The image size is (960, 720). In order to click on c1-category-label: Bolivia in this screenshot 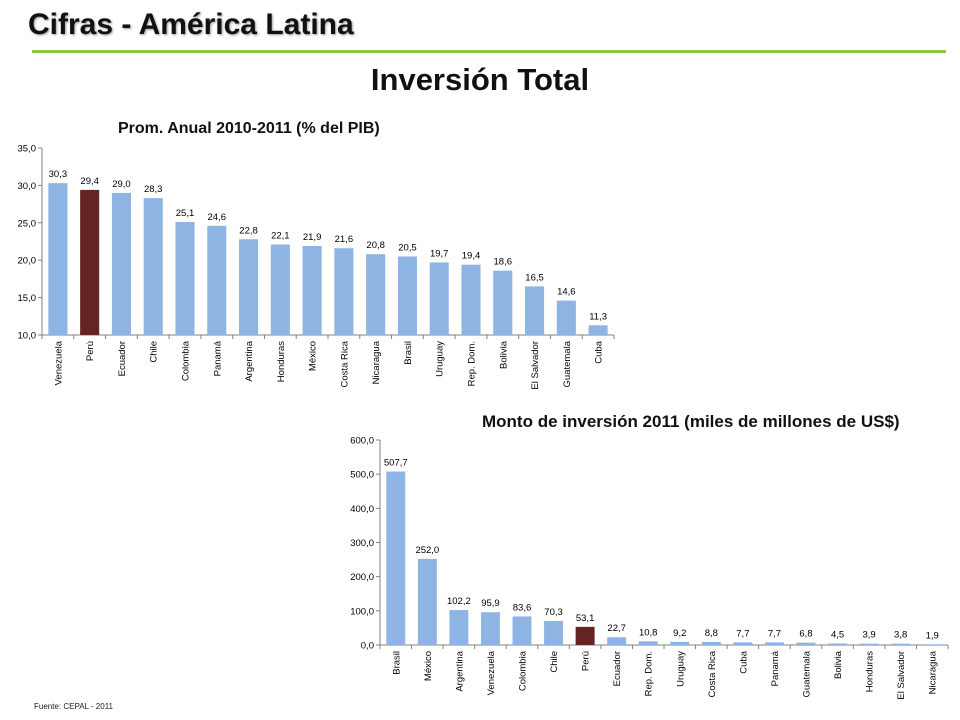, I will do `click(503, 354)`.